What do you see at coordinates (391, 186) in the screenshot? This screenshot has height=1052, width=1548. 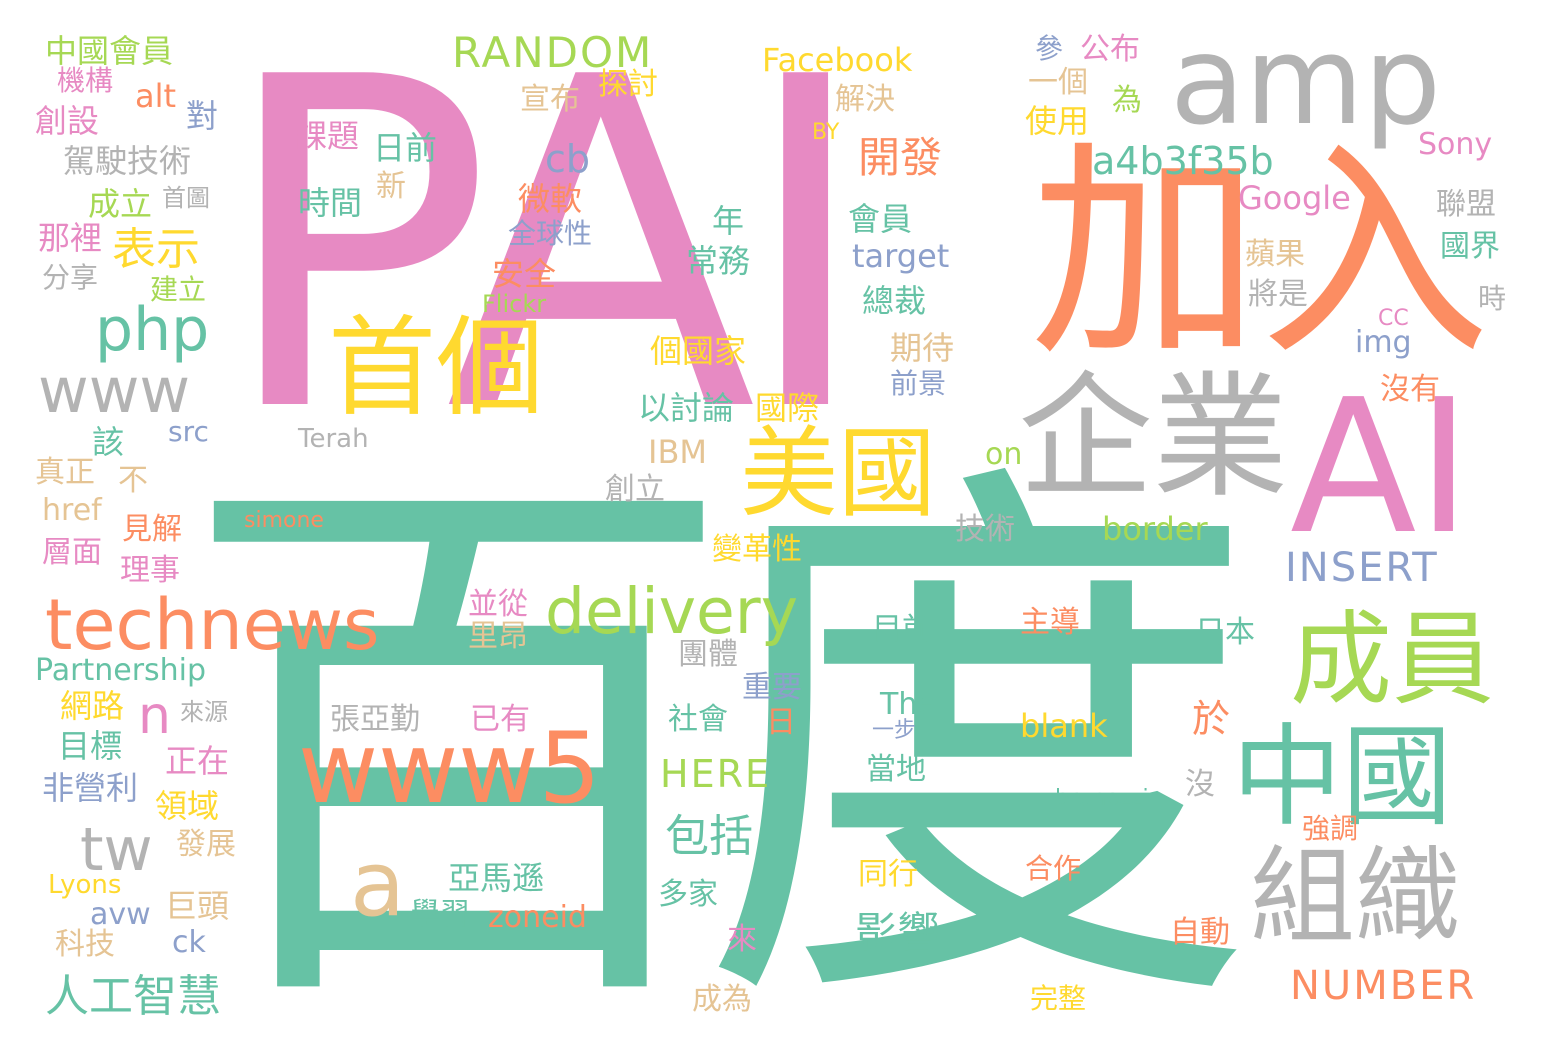 I see `word-xin: 新` at bounding box center [391, 186].